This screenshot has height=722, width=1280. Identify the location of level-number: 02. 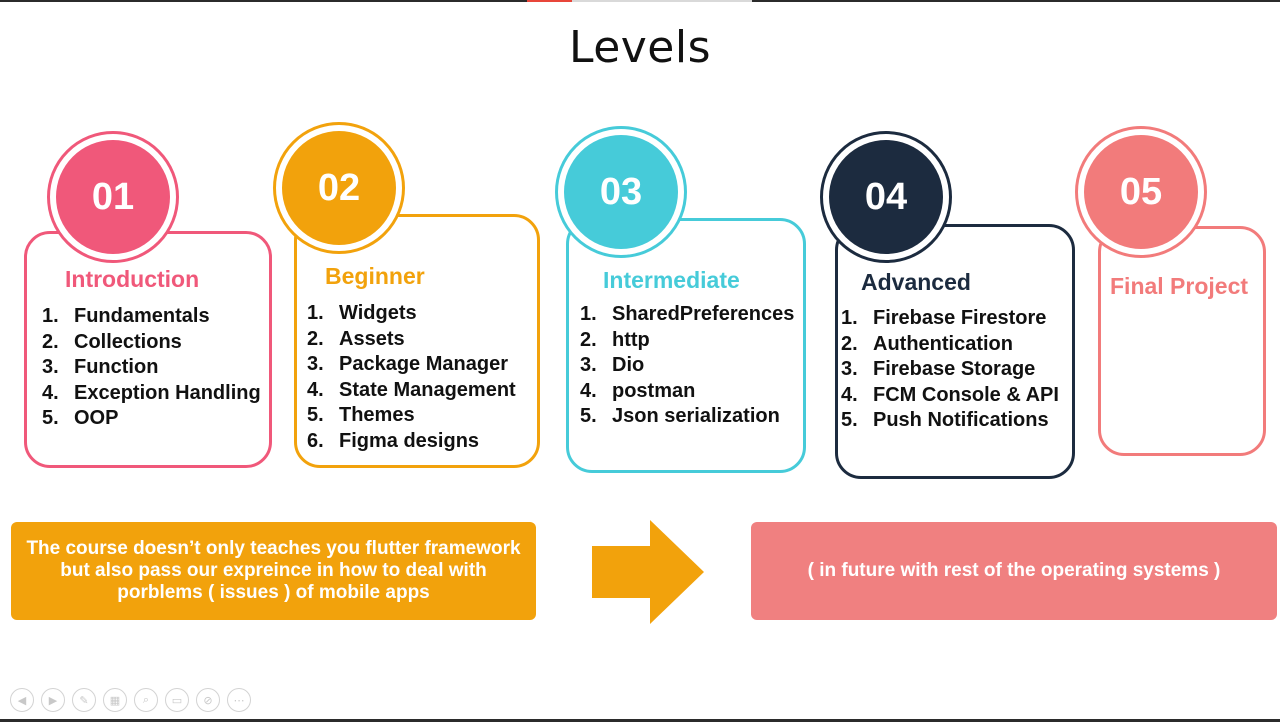
(339, 188).